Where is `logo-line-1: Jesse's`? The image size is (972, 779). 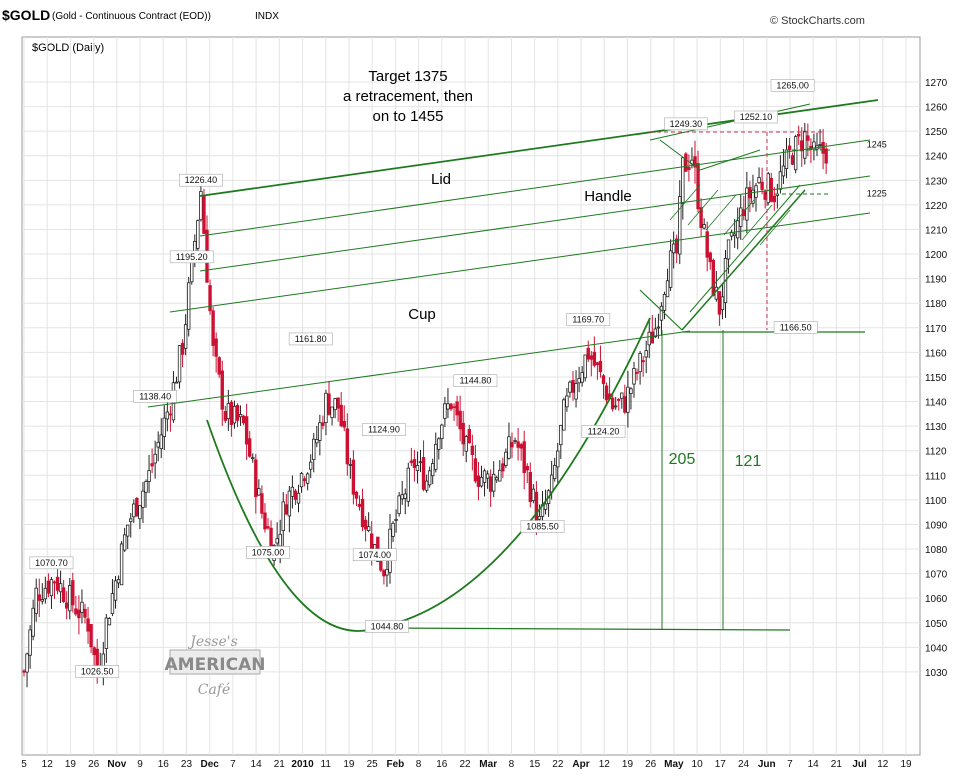
logo-line-1: Jesse's is located at coordinates (212, 642).